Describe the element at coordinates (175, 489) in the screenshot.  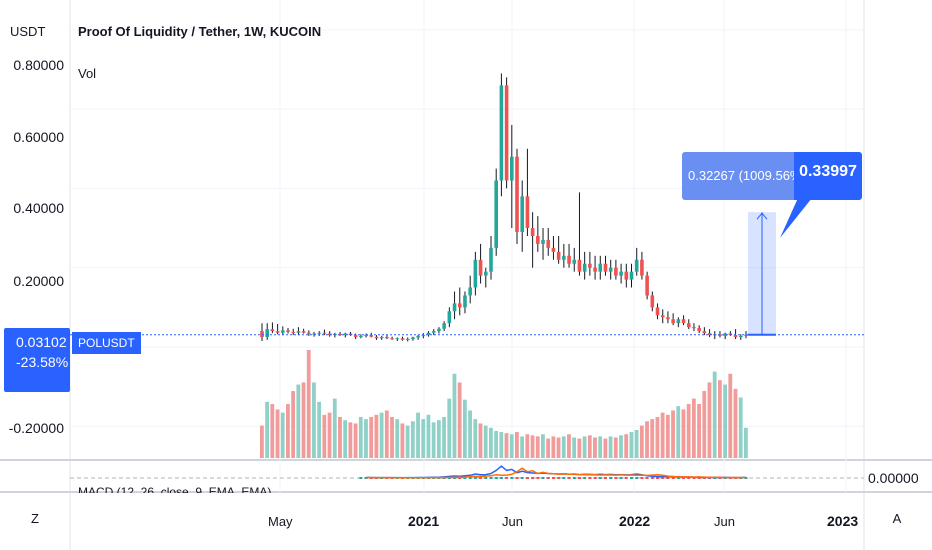
I see `macd-indicator-label: MACD (12, 26, close, 9, EMA, EMA)` at that location.